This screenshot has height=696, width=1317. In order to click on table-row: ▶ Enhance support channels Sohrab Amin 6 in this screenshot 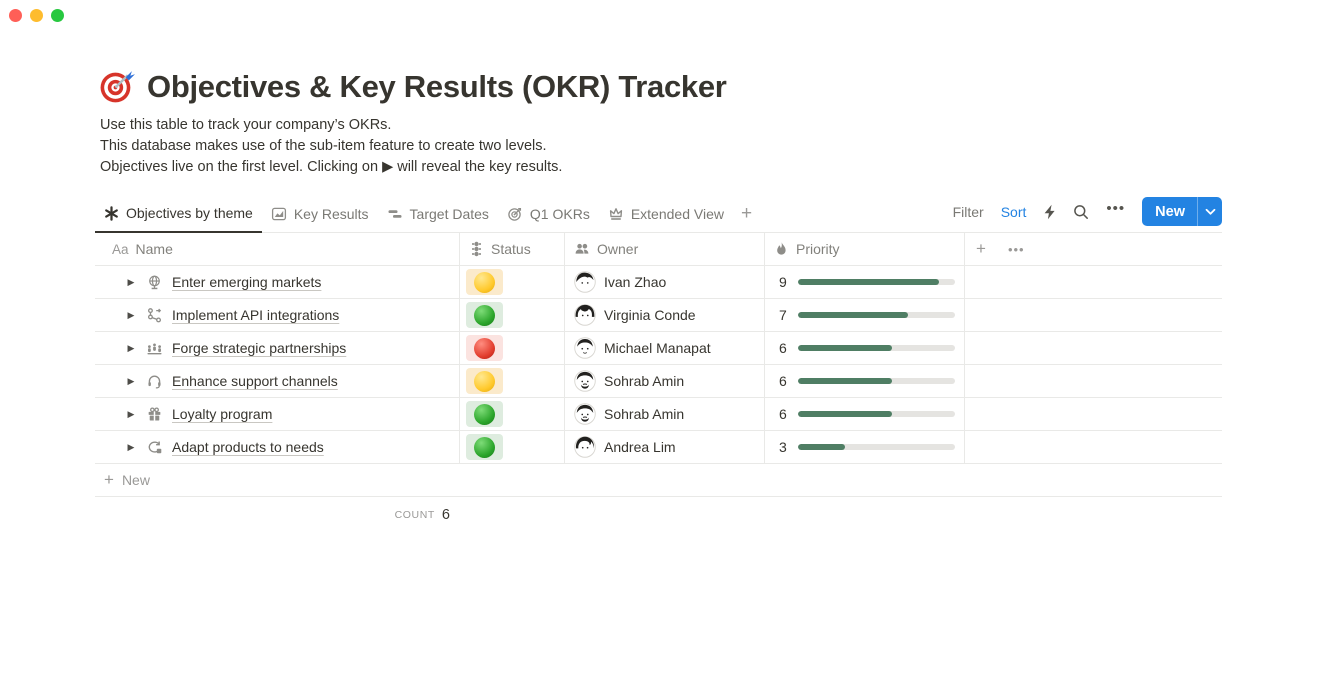, I will do `click(658, 381)`.